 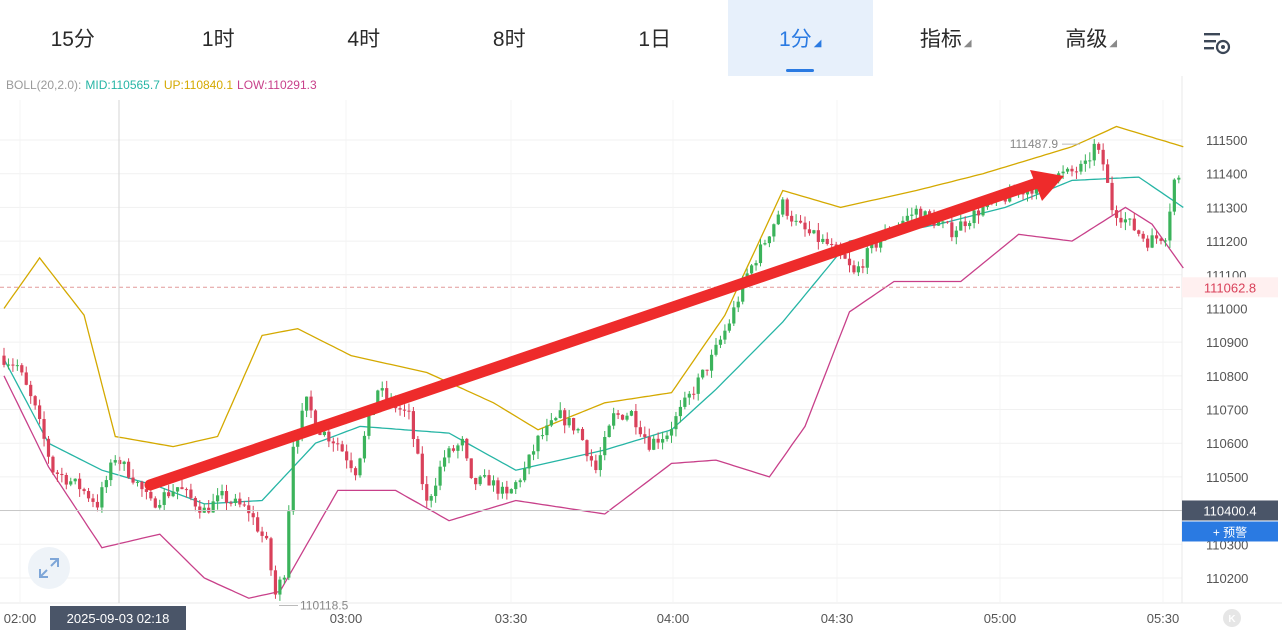 I want to click on min-price-label: 110118.5, so click(x=324, y=605).